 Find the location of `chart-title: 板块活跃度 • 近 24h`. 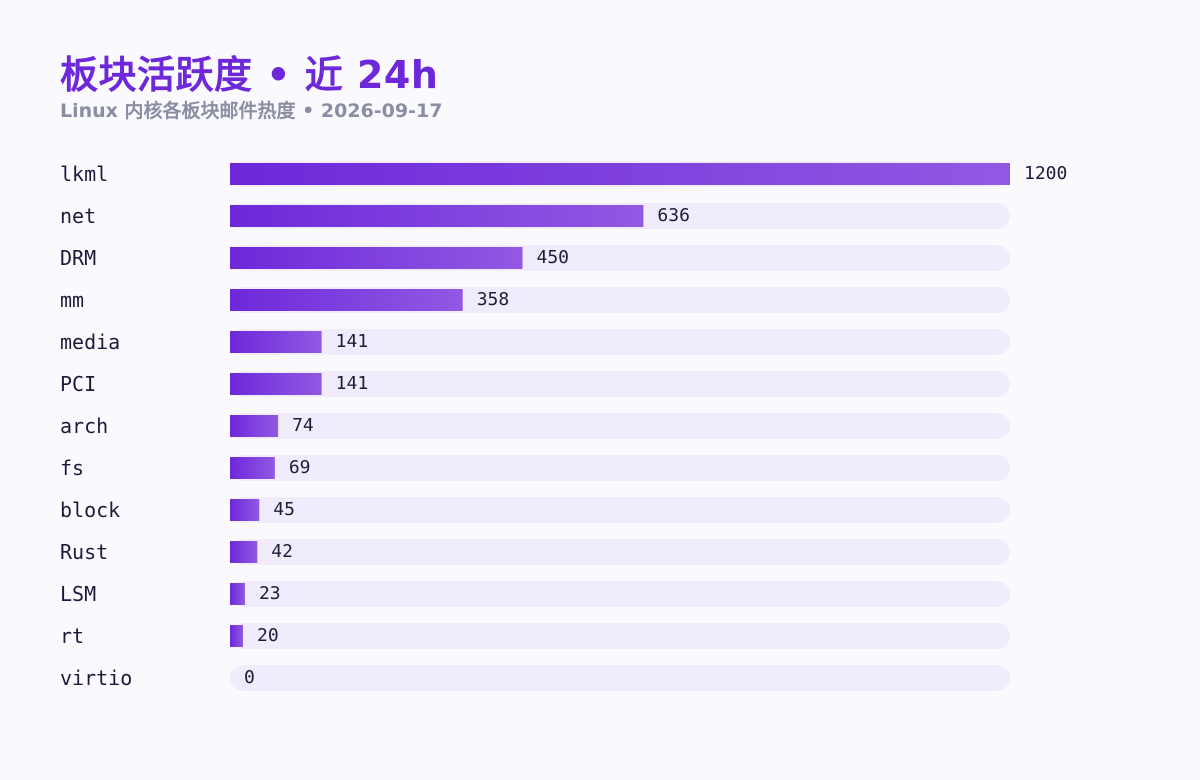

chart-title: 板块活跃度 • 近 24h is located at coordinates (249, 75).